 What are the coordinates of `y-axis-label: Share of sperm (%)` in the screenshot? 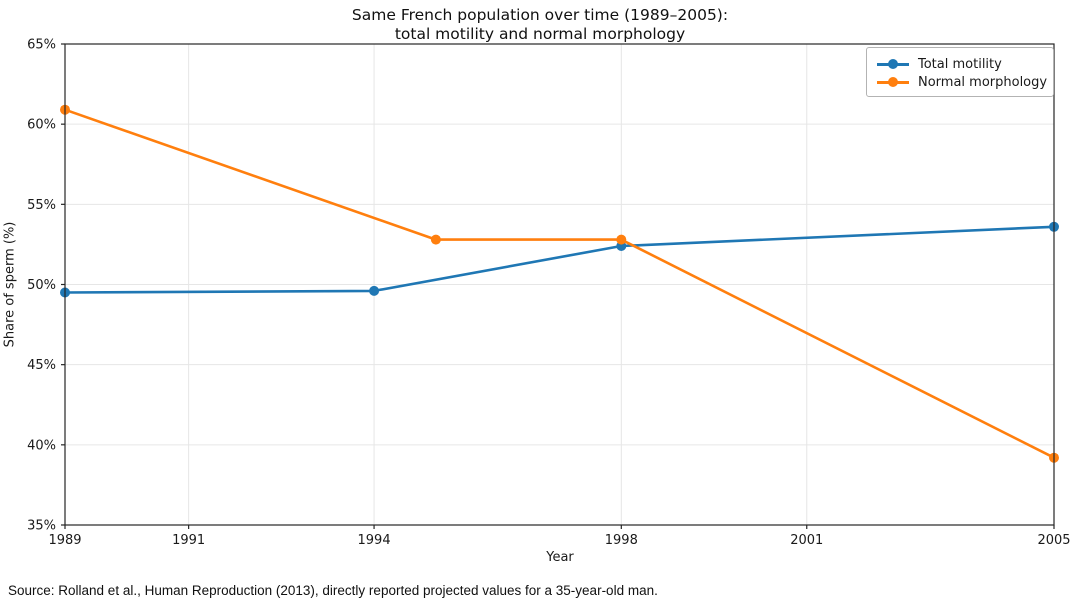 It's located at (10, 284).